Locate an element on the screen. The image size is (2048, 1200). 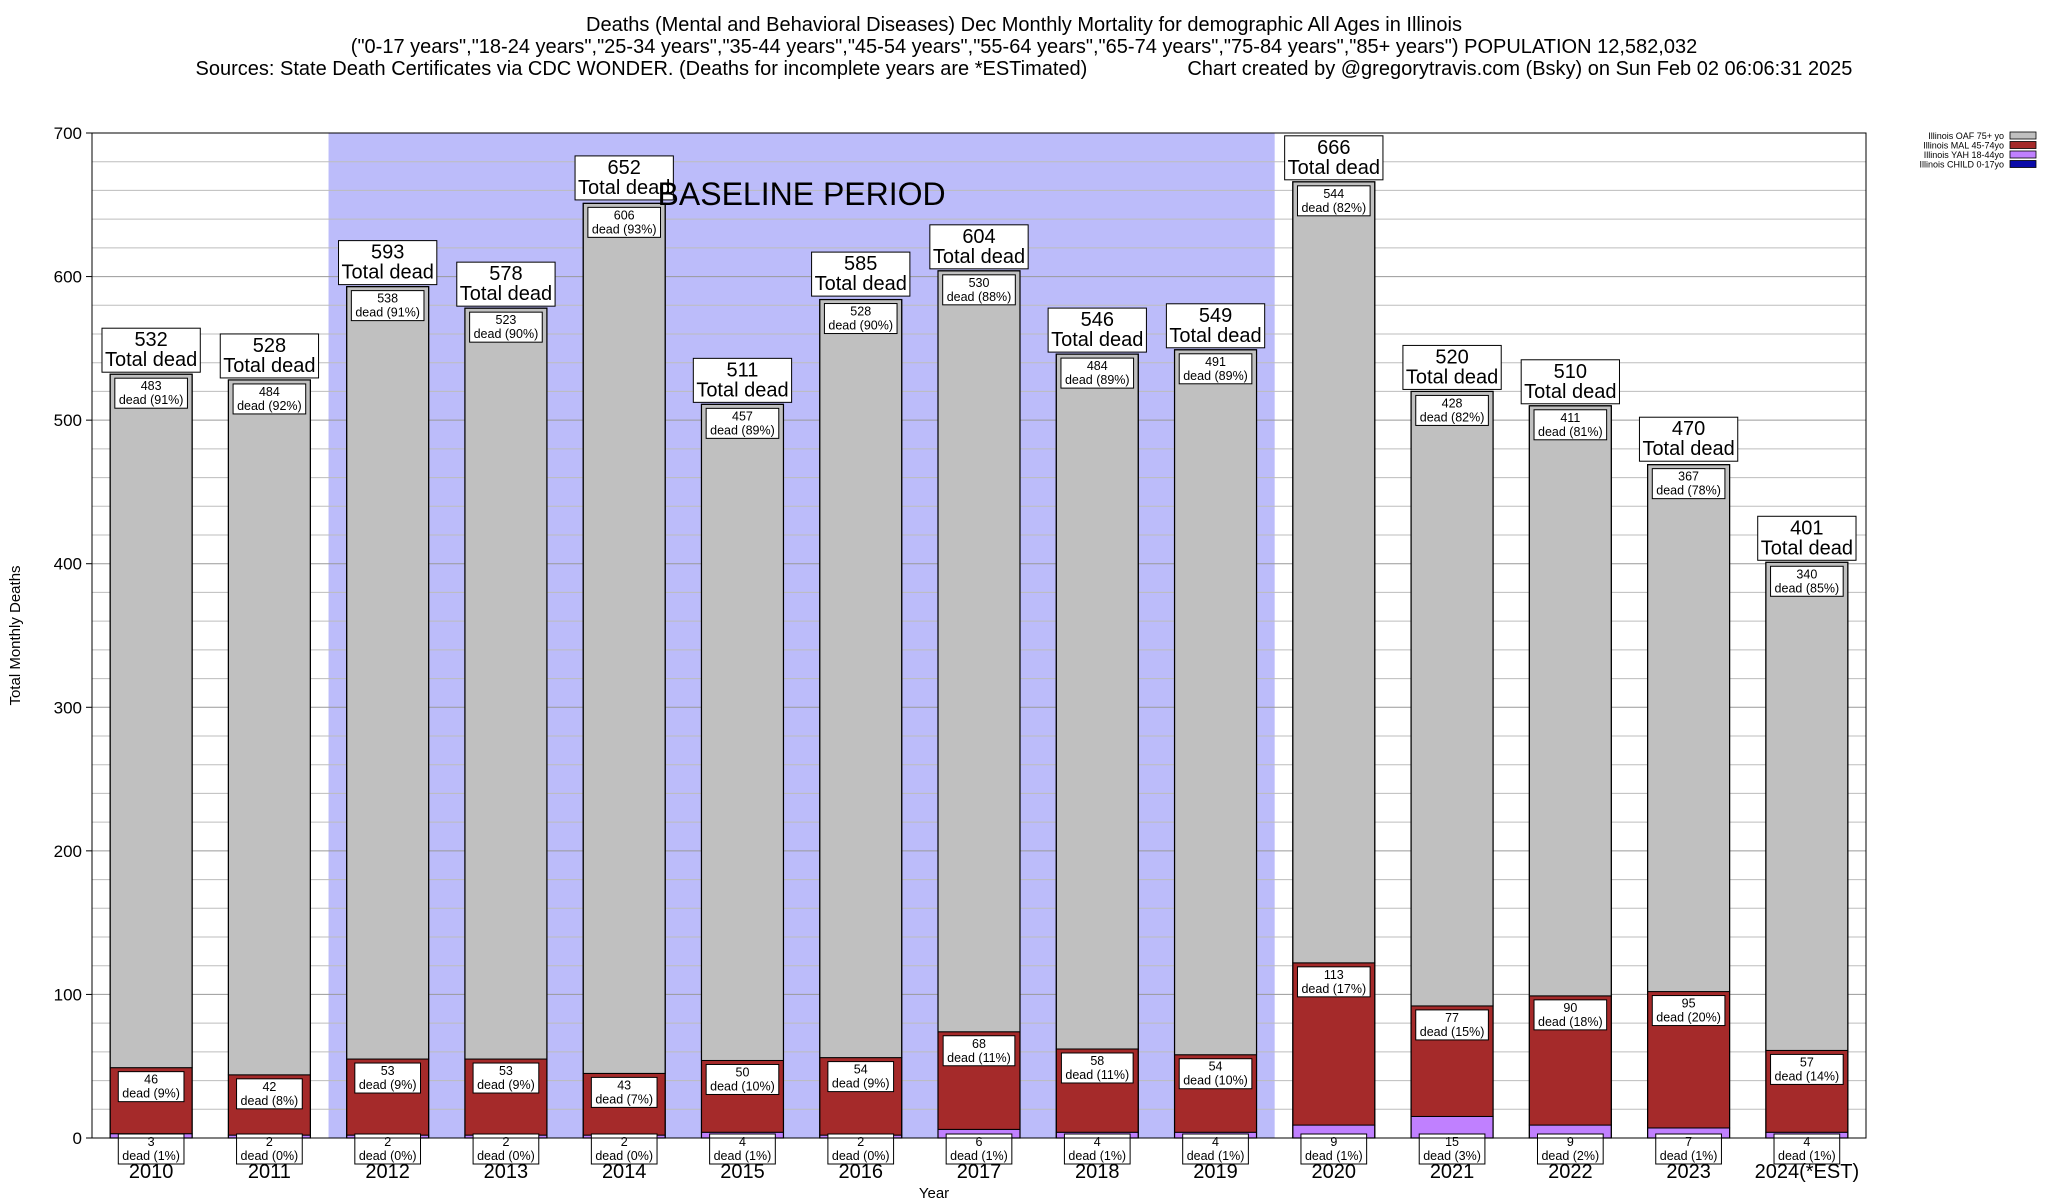
mal-label-line: 58 is located at coordinates (1097, 1061).